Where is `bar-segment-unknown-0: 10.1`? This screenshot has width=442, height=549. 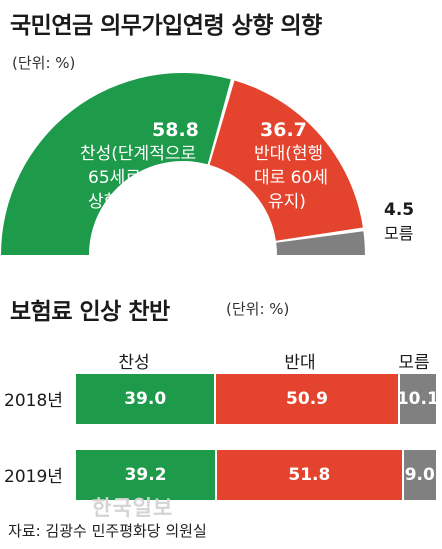
bar-segment-unknown-0: 10.1 is located at coordinates (417, 399).